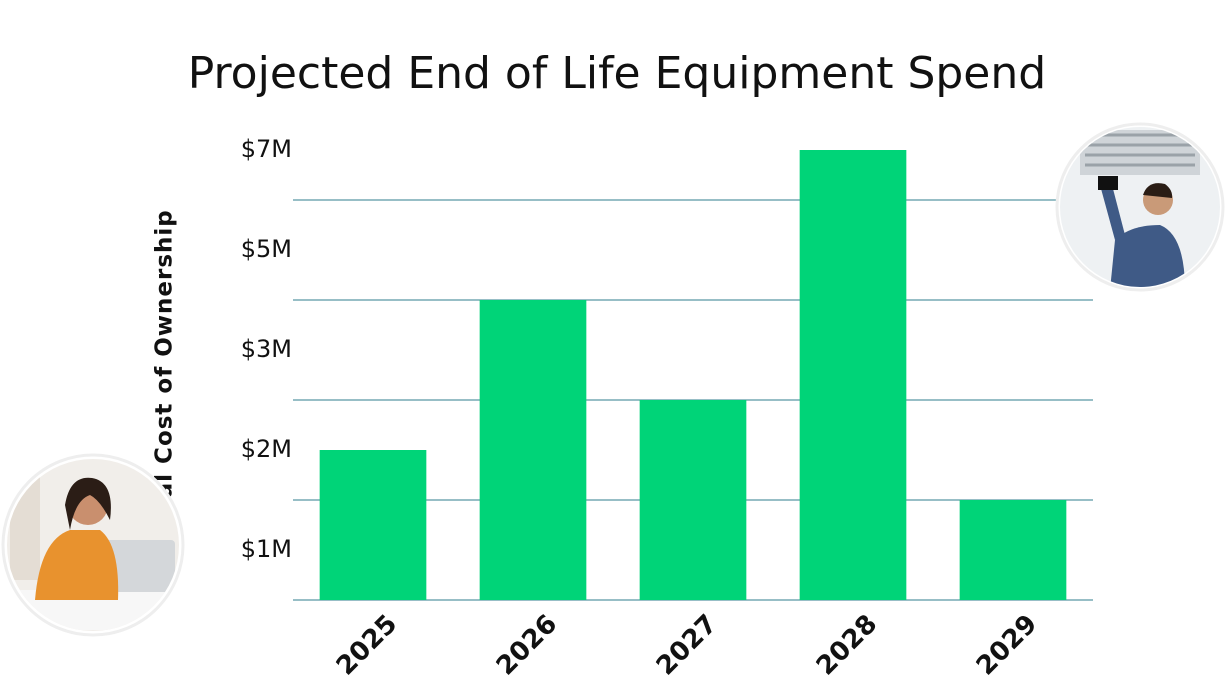  I want to click on y-tick-label: $7M, so click(266, 149).